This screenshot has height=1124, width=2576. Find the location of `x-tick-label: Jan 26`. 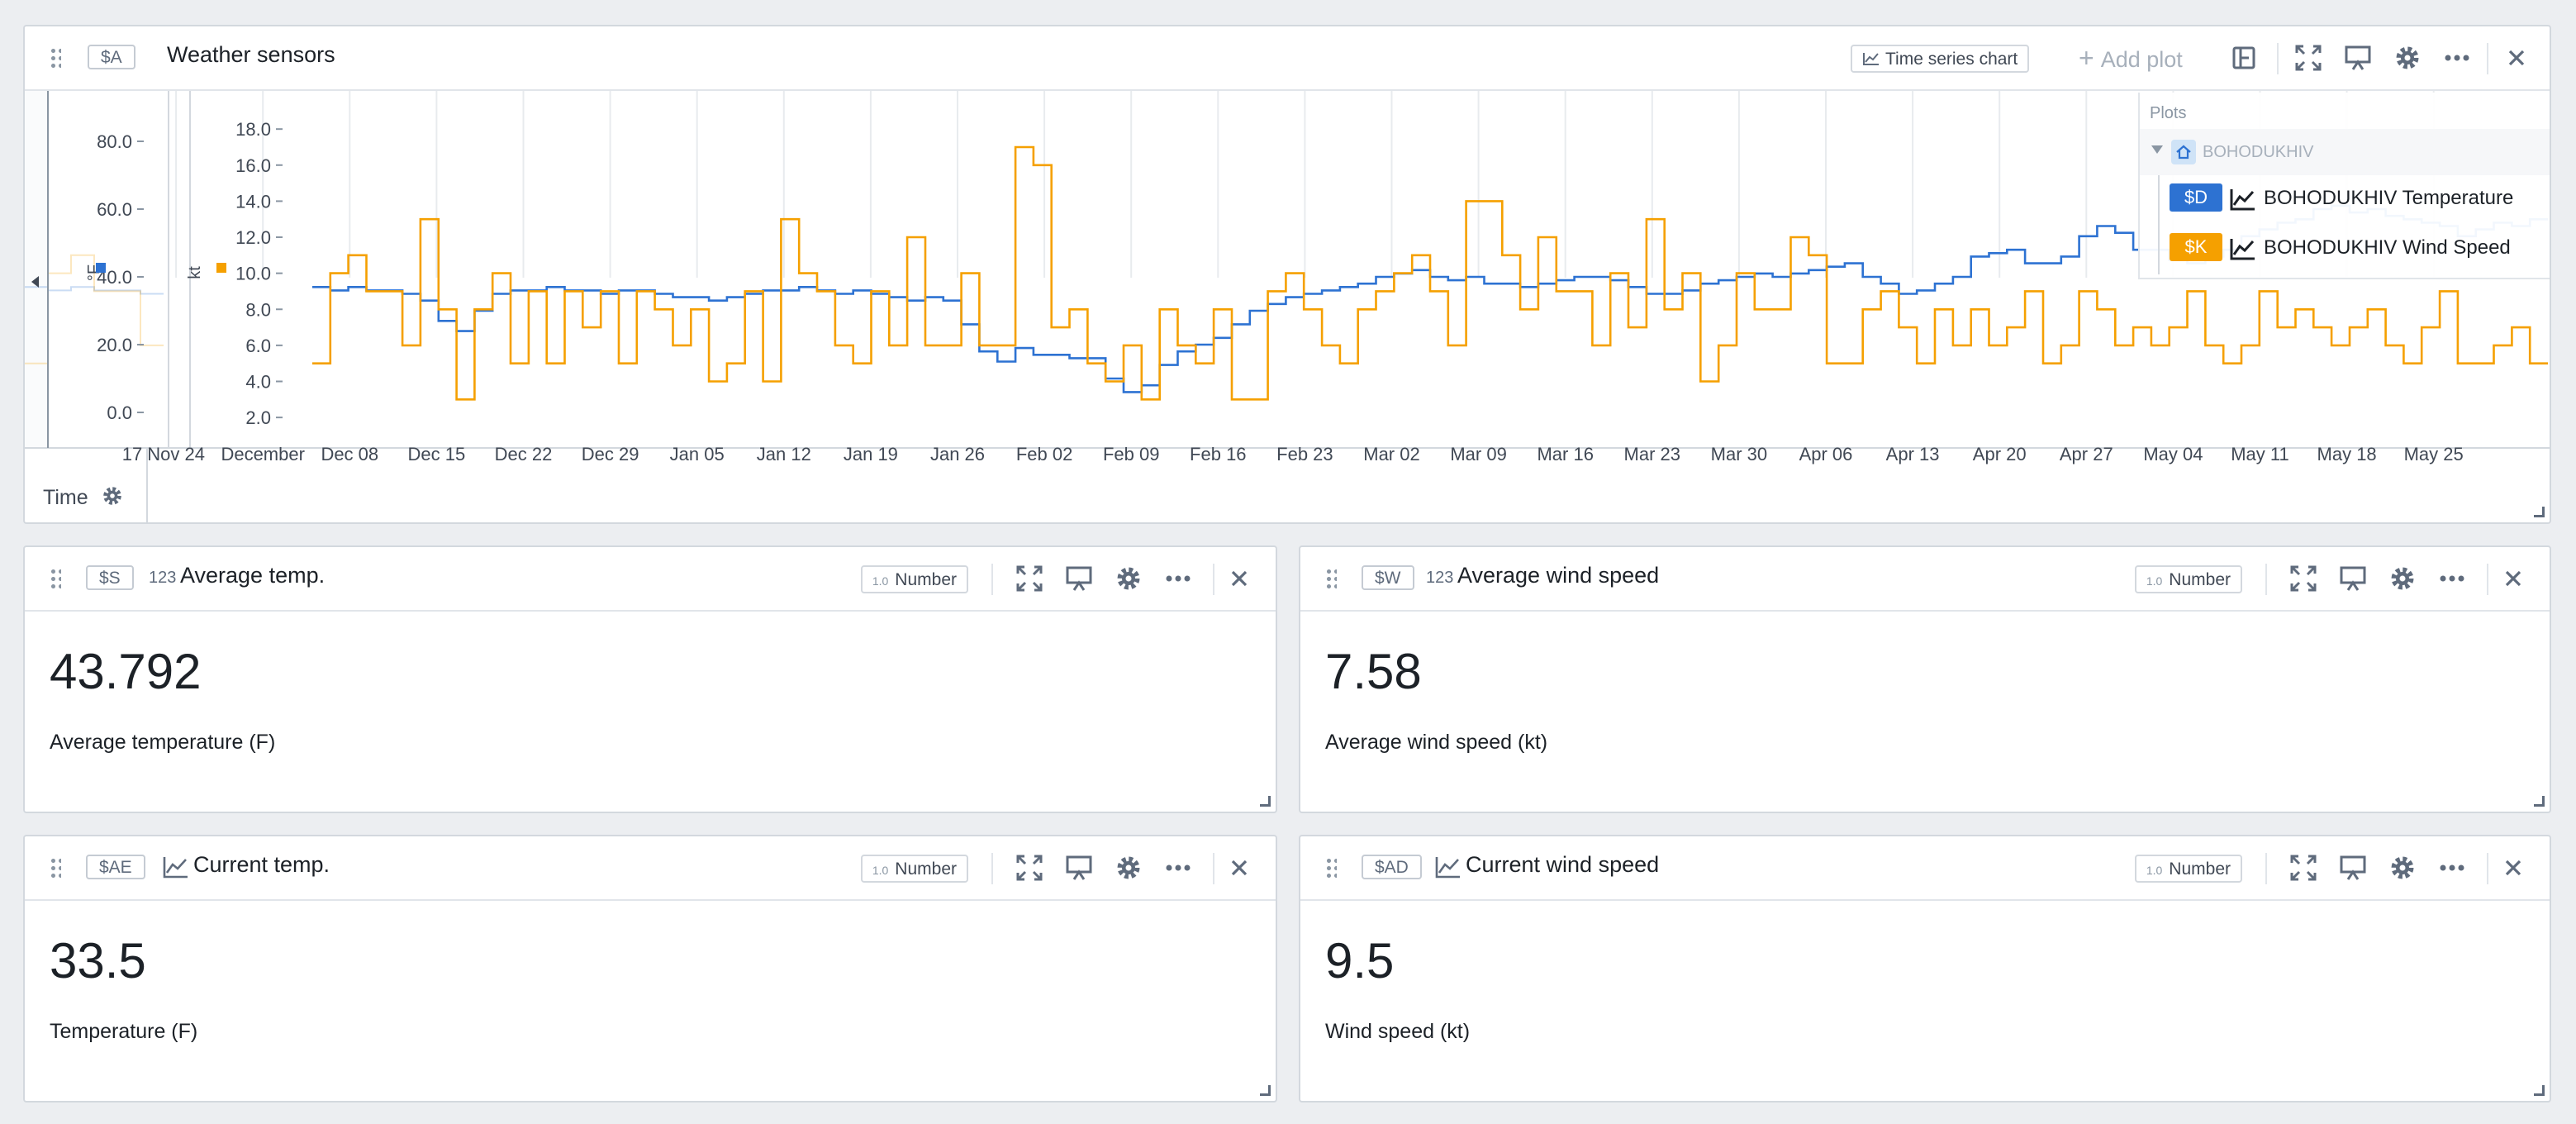

x-tick-label: Jan 26 is located at coordinates (957, 454).